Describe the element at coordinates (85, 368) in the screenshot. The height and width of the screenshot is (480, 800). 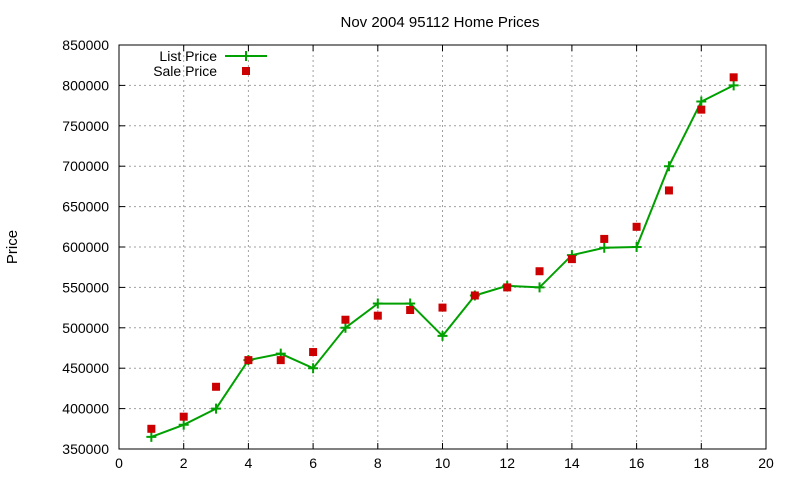
I see `y-tick-label: 450000` at that location.